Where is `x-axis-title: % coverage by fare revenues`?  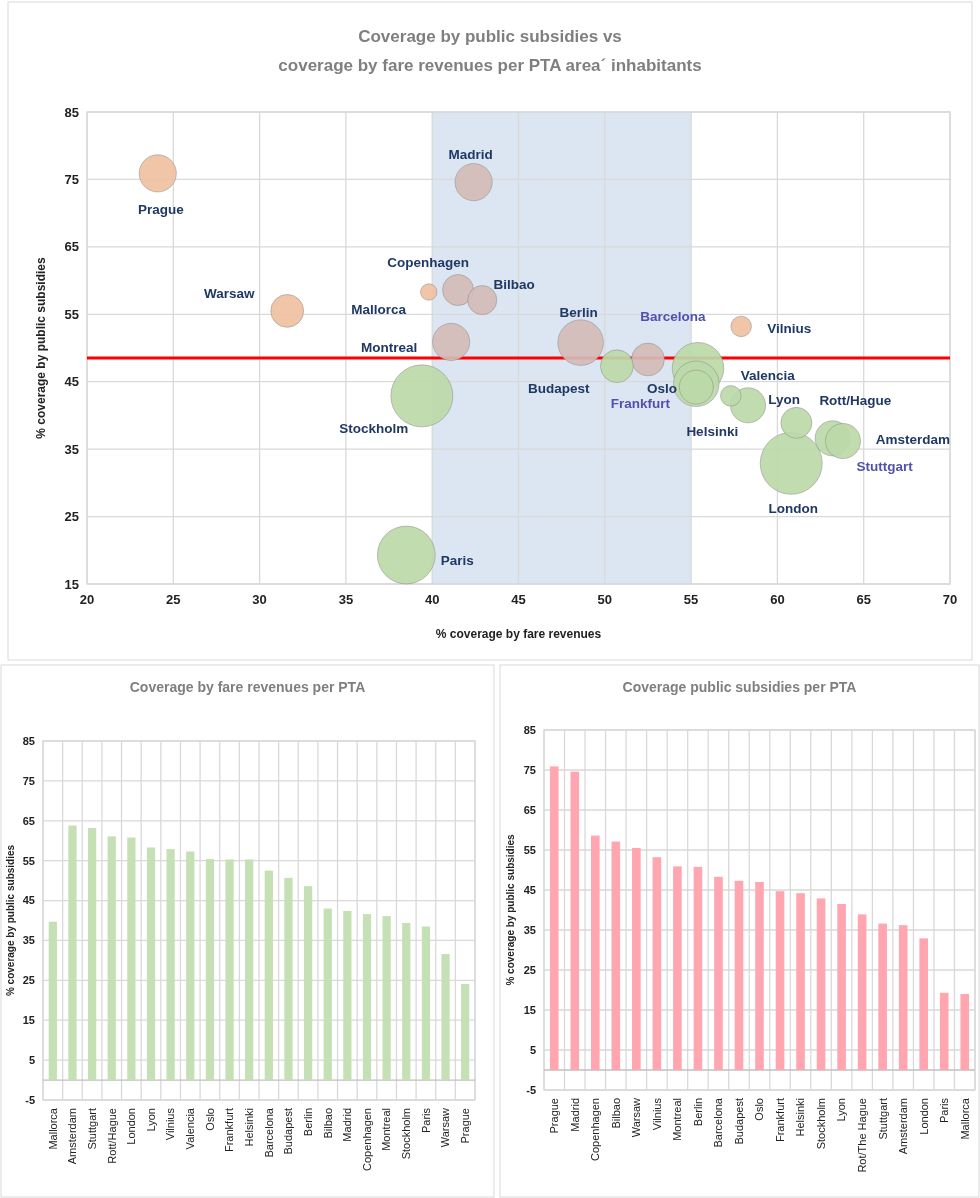 x-axis-title: % coverage by fare revenues is located at coordinates (518, 634).